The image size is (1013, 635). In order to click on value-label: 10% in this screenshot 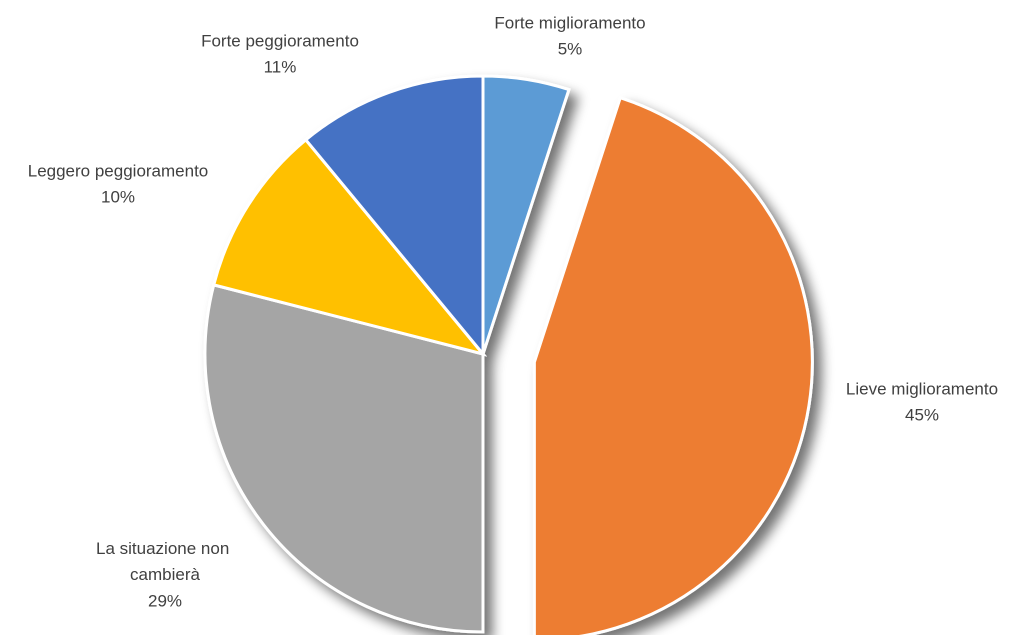, I will do `click(118, 196)`.